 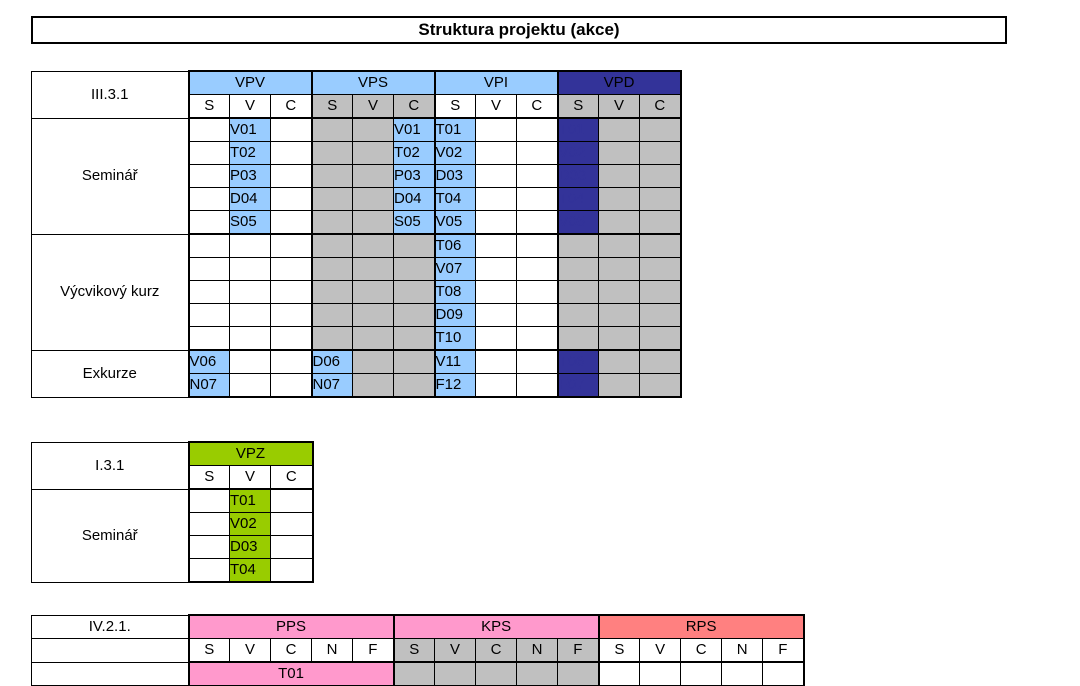 What do you see at coordinates (701, 626) in the screenshot?
I see `group-header-rps: RPS` at bounding box center [701, 626].